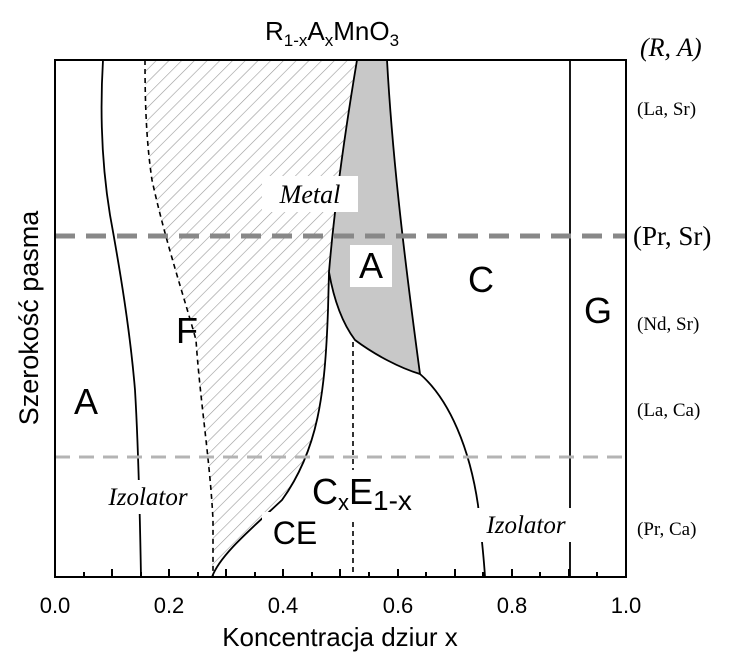 This screenshot has width=744, height=658. Describe the element at coordinates (672, 236) in the screenshot. I see `label-pr-sr: (Pr, Sr)` at that location.